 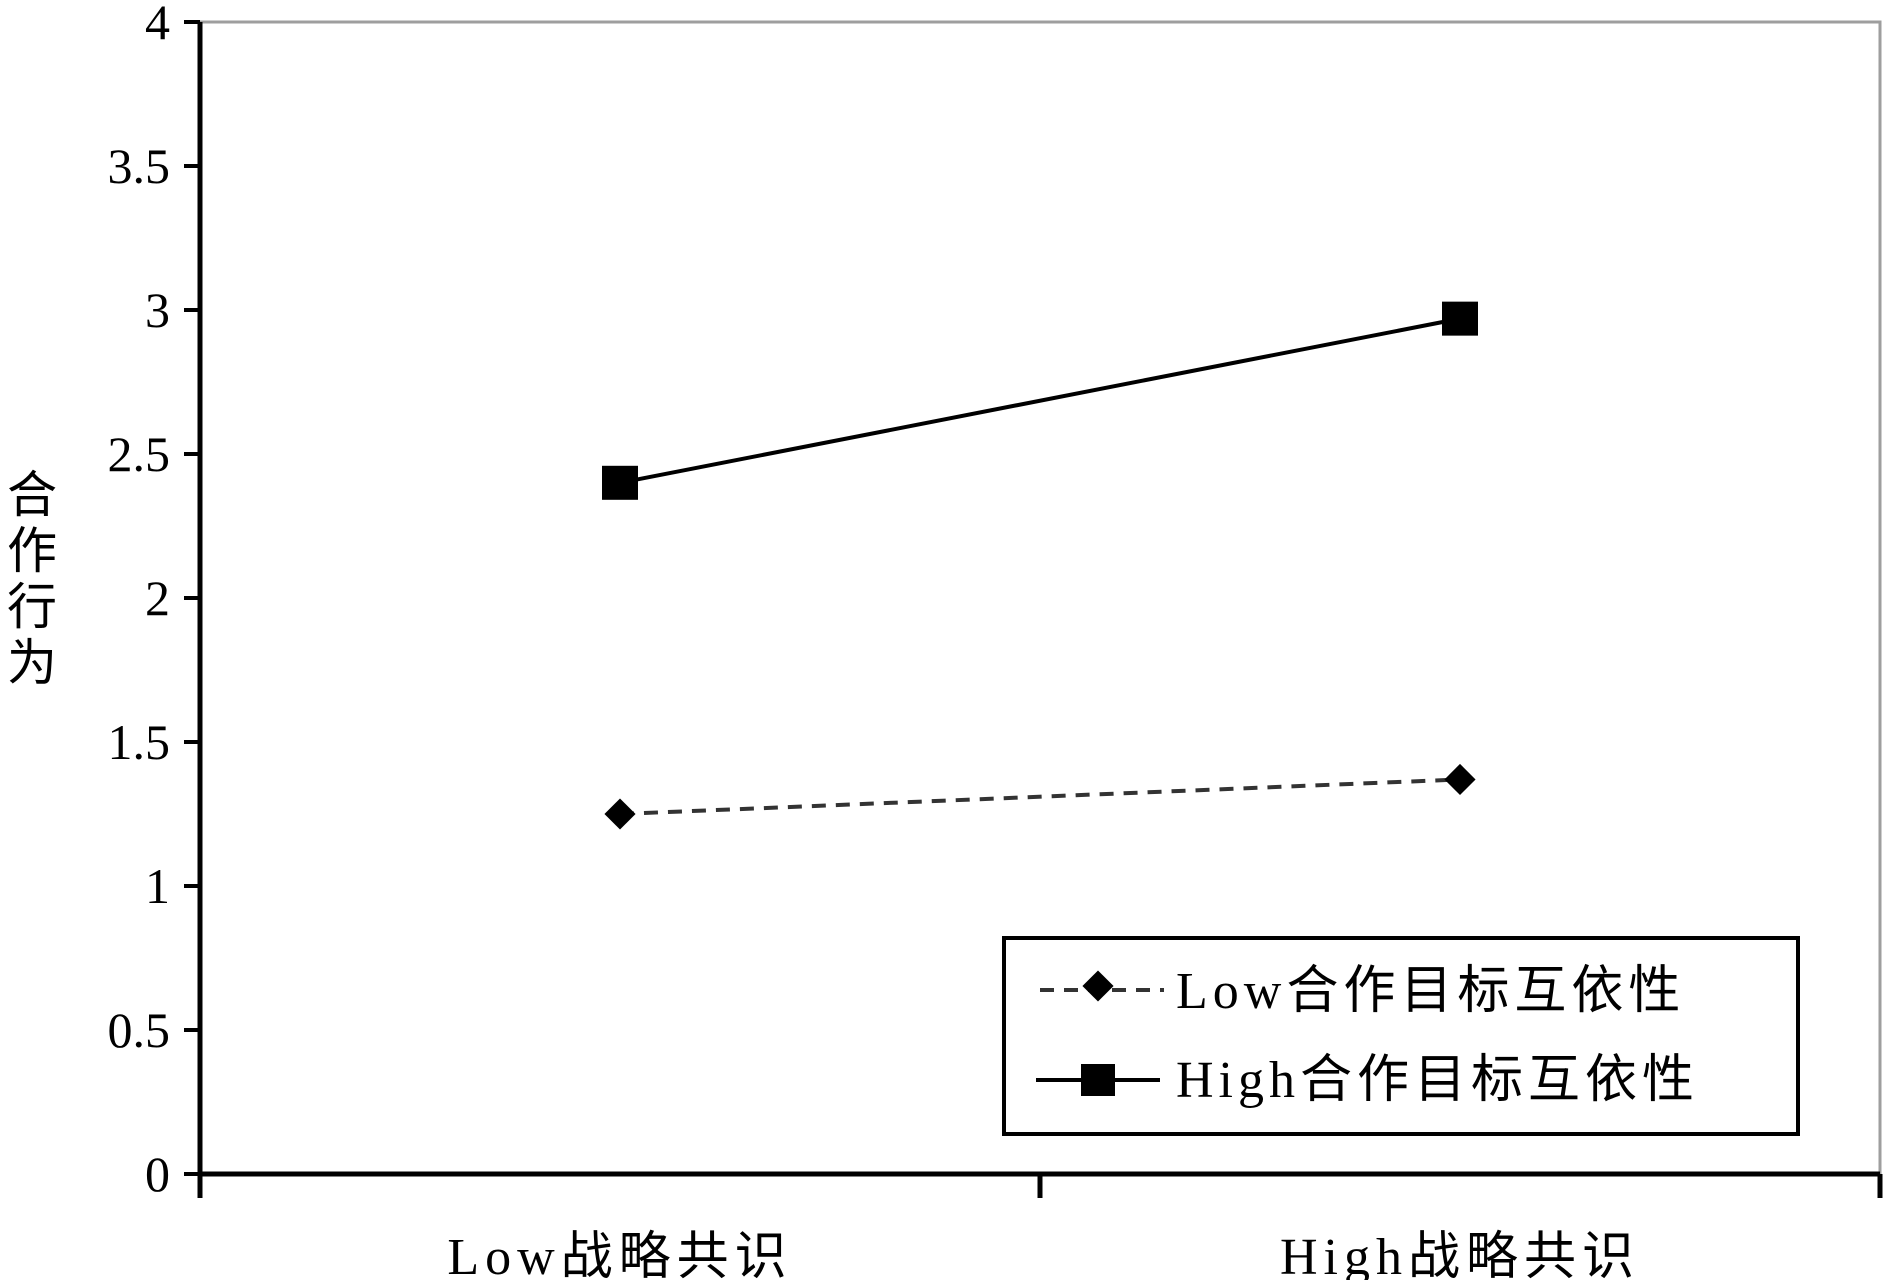 I want to click on legend-square-marker, so click(x=1098, y=1080).